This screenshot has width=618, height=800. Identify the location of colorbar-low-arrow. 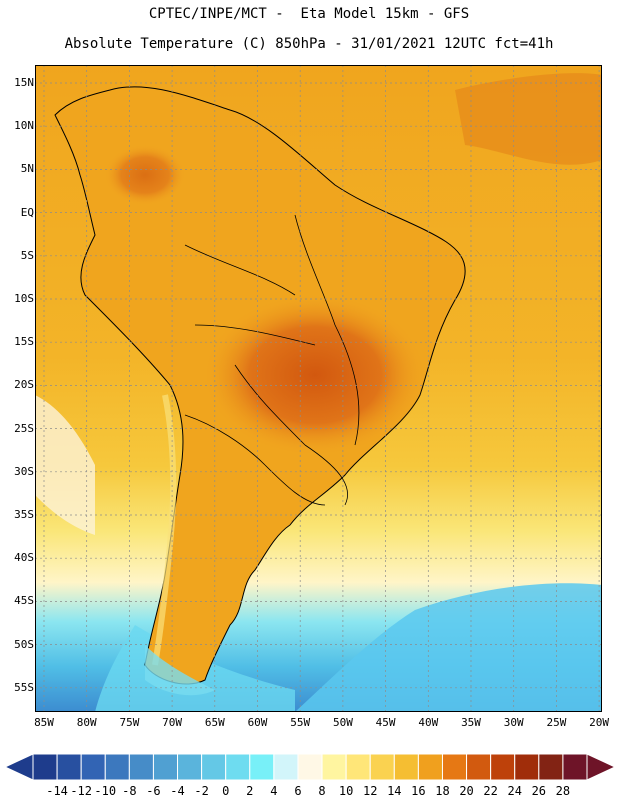
(19, 767).